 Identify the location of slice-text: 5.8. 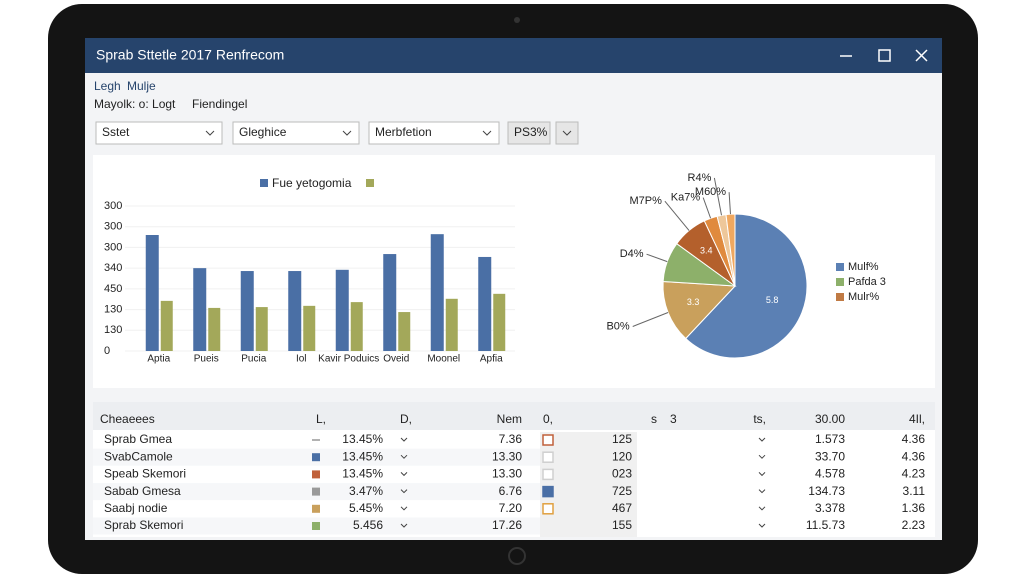
(772, 300).